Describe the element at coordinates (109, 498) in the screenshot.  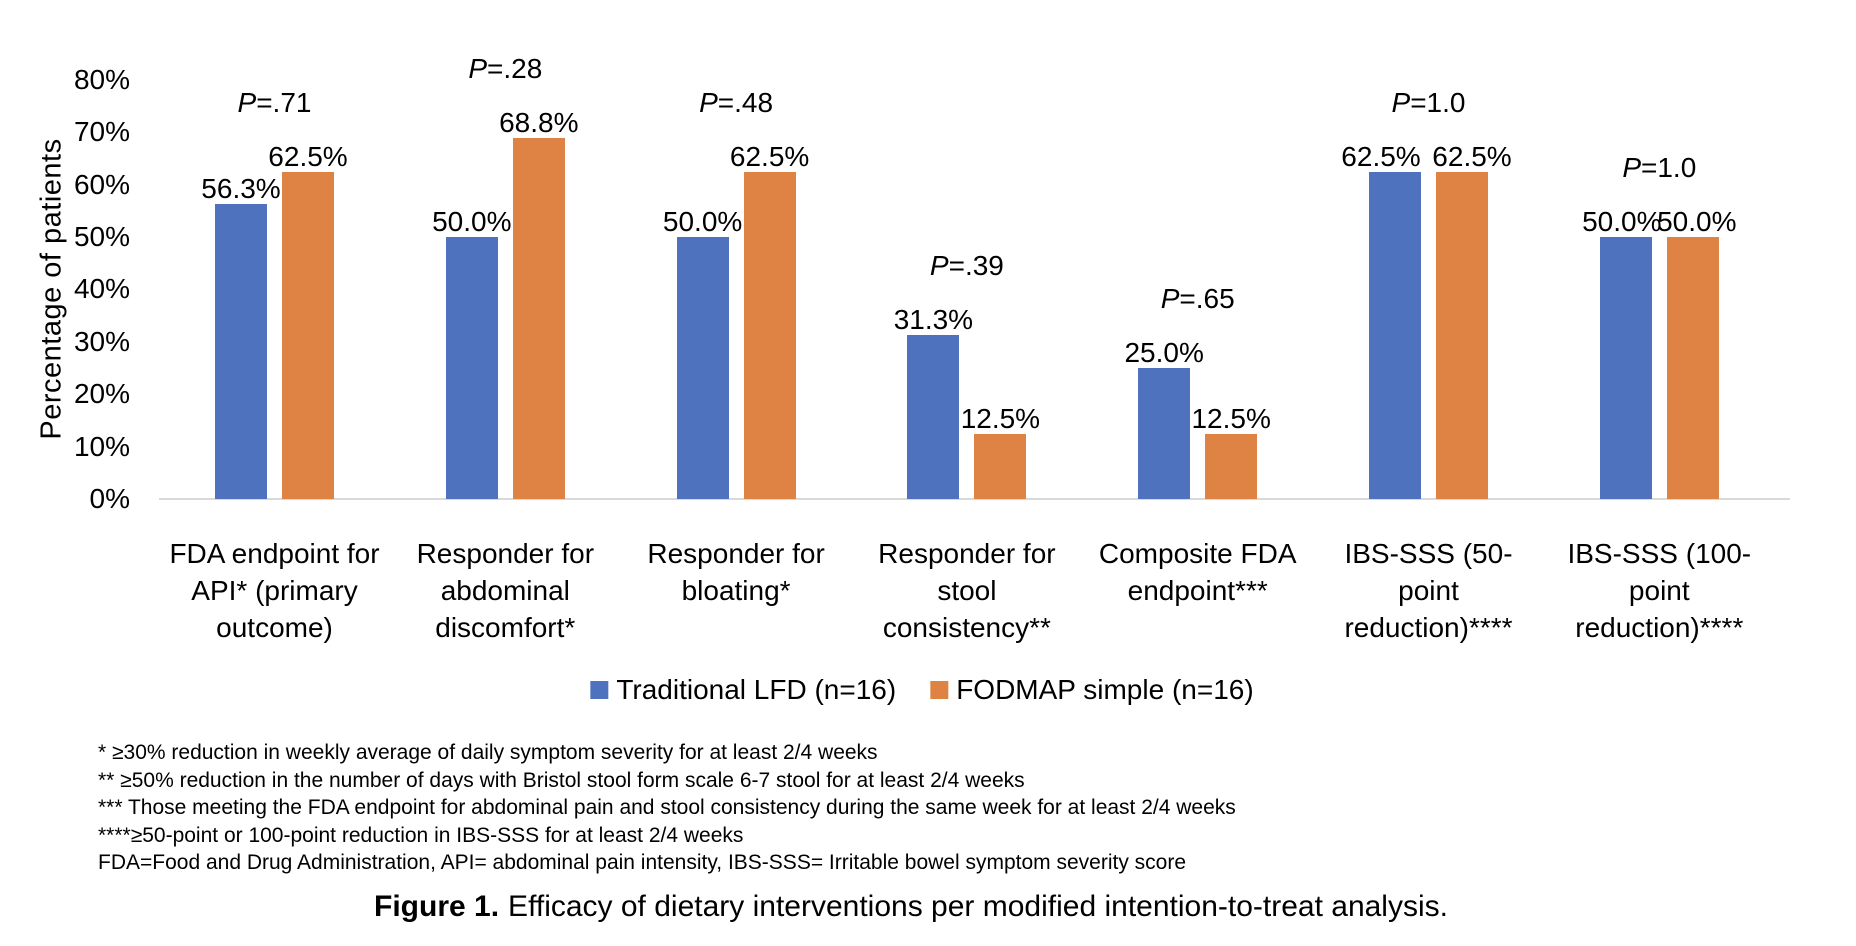
I see `y-tick-label: 0%` at that location.